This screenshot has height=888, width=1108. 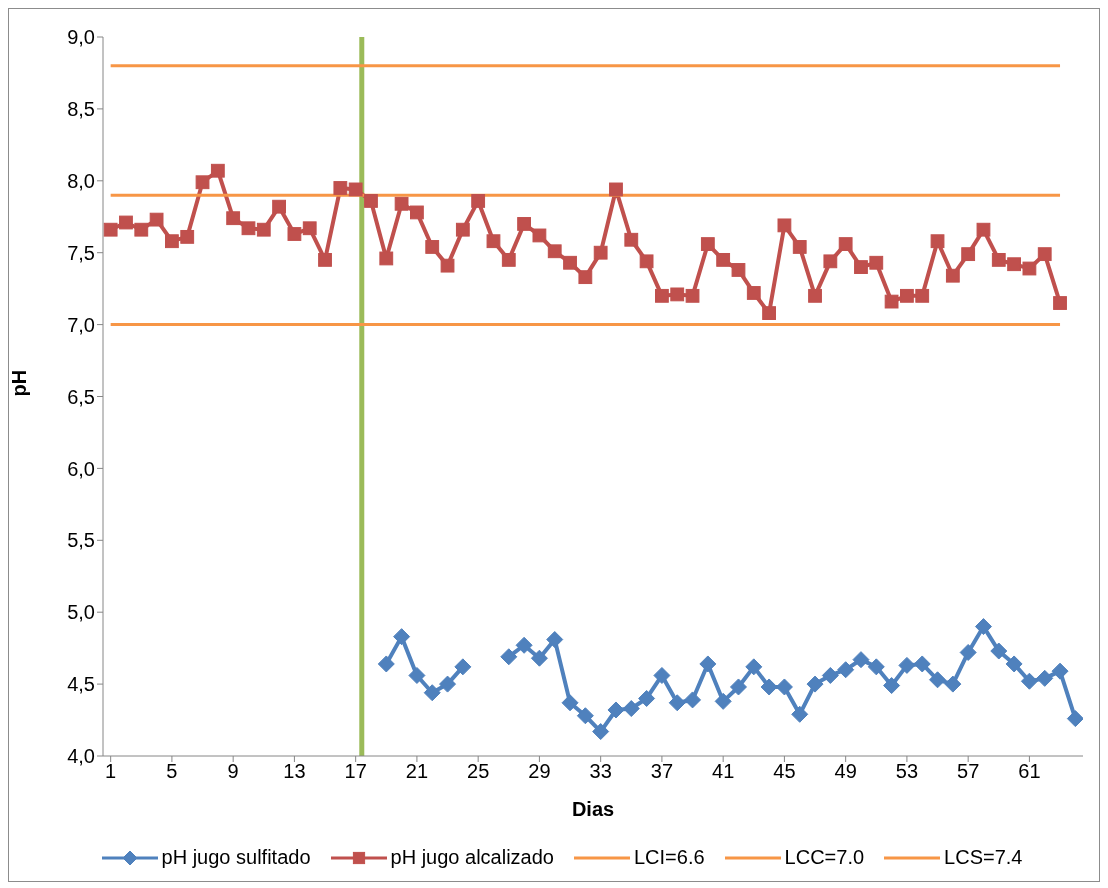 I want to click on x-tick-label: 37, so click(x=662, y=771).